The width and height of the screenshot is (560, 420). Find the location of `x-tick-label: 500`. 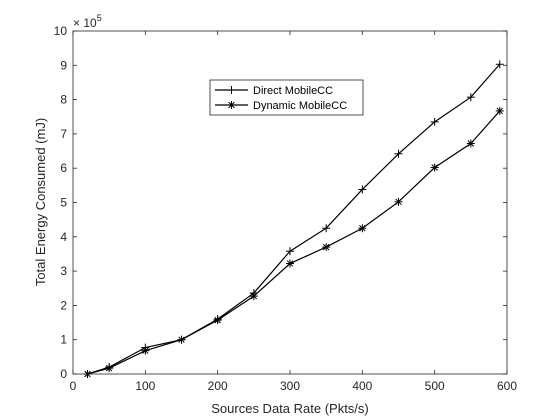

x-tick-label: 500 is located at coordinates (435, 386).